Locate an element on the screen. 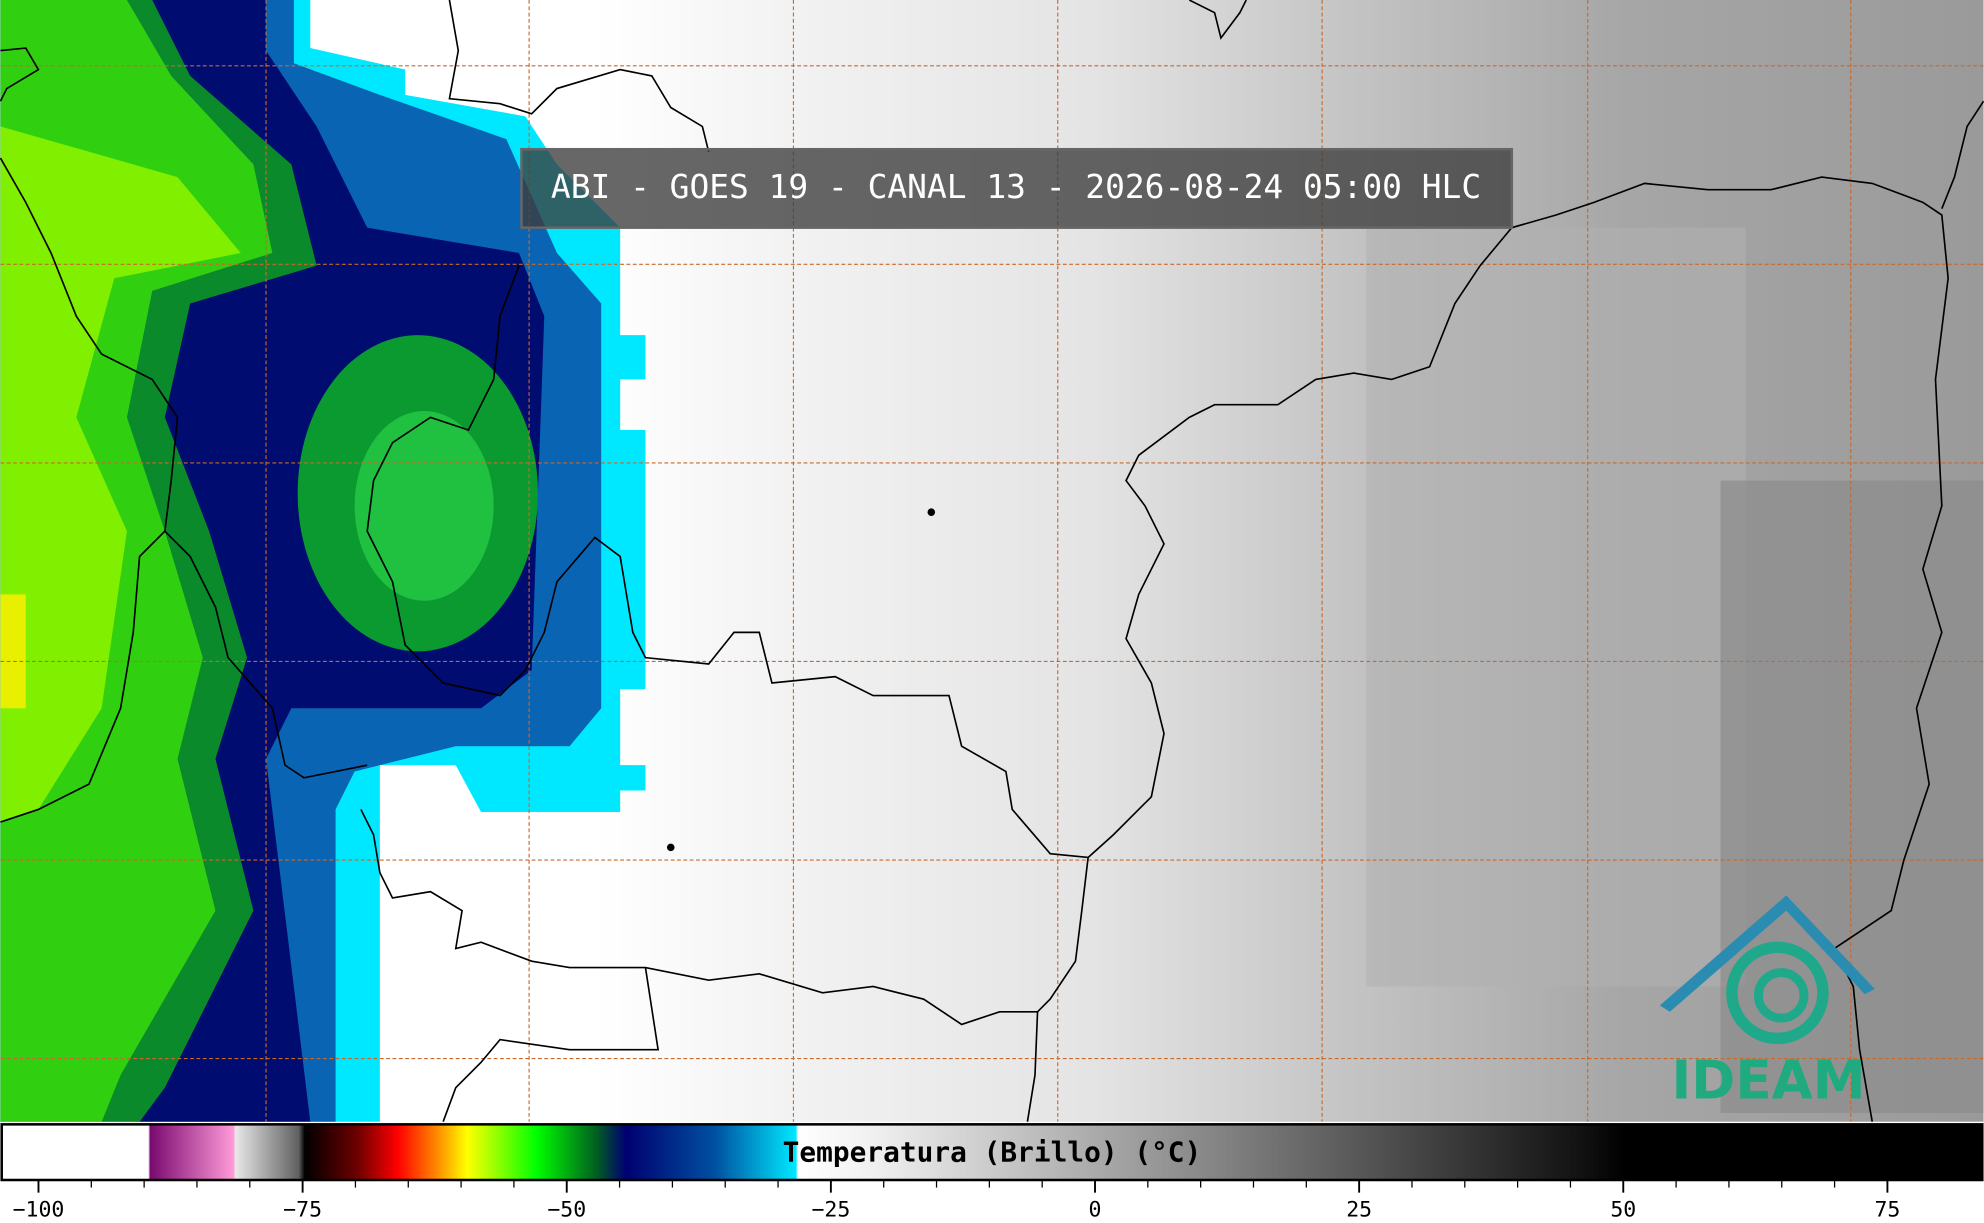 Image resolution: width=1984 pixels, height=1223 pixels. cloud-yellow is located at coordinates (13, 651).